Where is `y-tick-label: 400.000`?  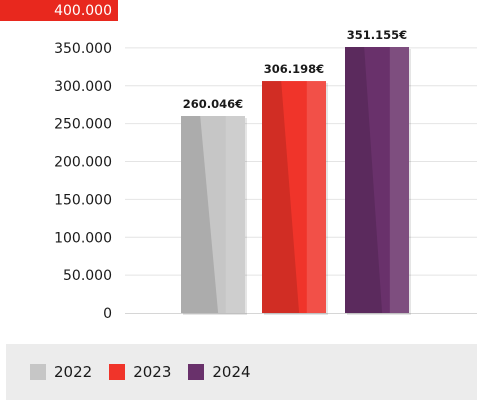 y-tick-label: 400.000 is located at coordinates (83, 11).